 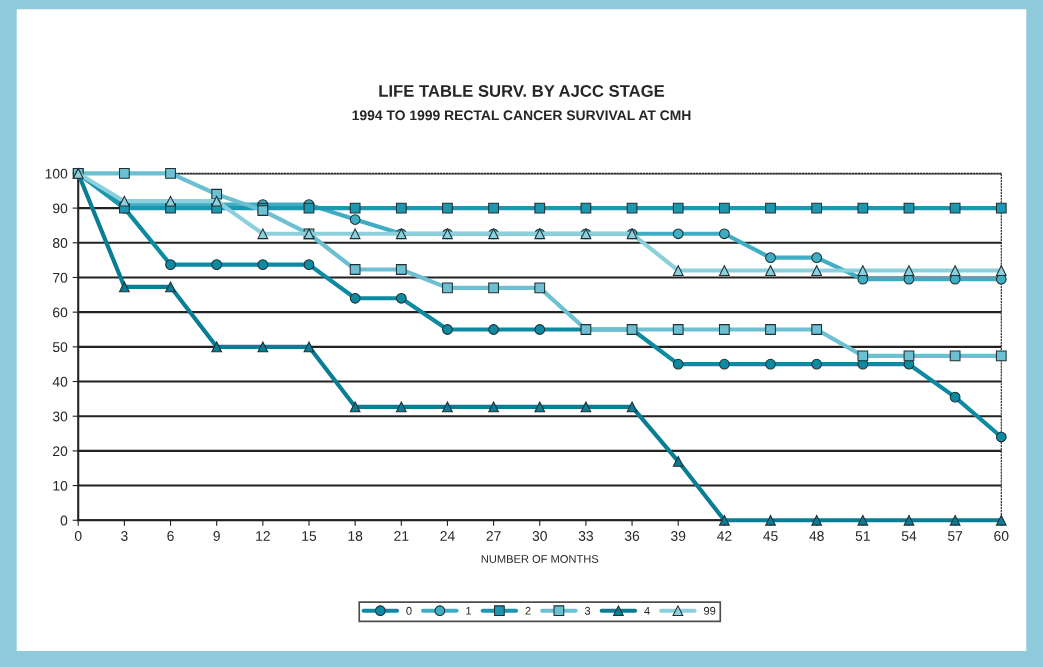 What do you see at coordinates (539, 536) in the screenshot?
I see `x-tick-label: 30` at bounding box center [539, 536].